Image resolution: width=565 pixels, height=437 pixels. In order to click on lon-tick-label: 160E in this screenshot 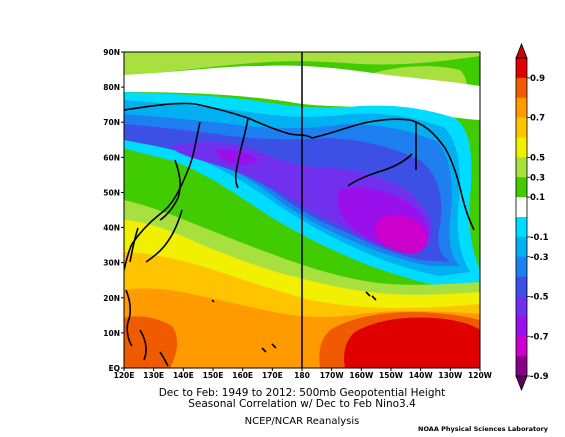, I will do `click(242, 375)`.